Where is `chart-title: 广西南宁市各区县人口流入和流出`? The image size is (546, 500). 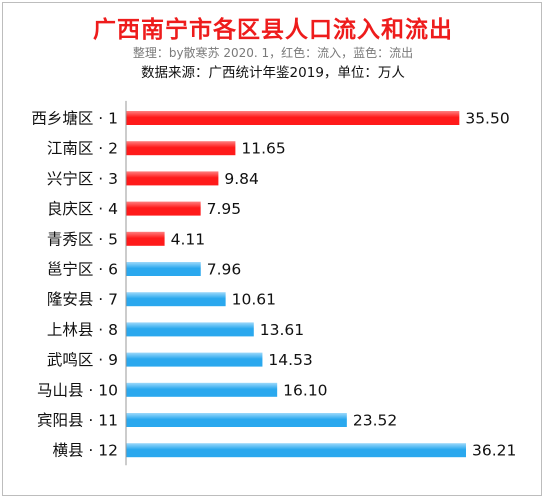 chart-title: 广西南宁市各区县人口流入和流出 is located at coordinates (273, 30).